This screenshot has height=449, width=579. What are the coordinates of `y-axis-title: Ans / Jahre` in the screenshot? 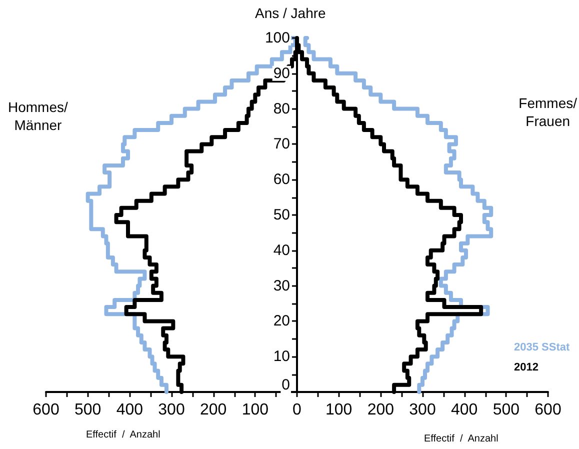 It's located at (290, 13).